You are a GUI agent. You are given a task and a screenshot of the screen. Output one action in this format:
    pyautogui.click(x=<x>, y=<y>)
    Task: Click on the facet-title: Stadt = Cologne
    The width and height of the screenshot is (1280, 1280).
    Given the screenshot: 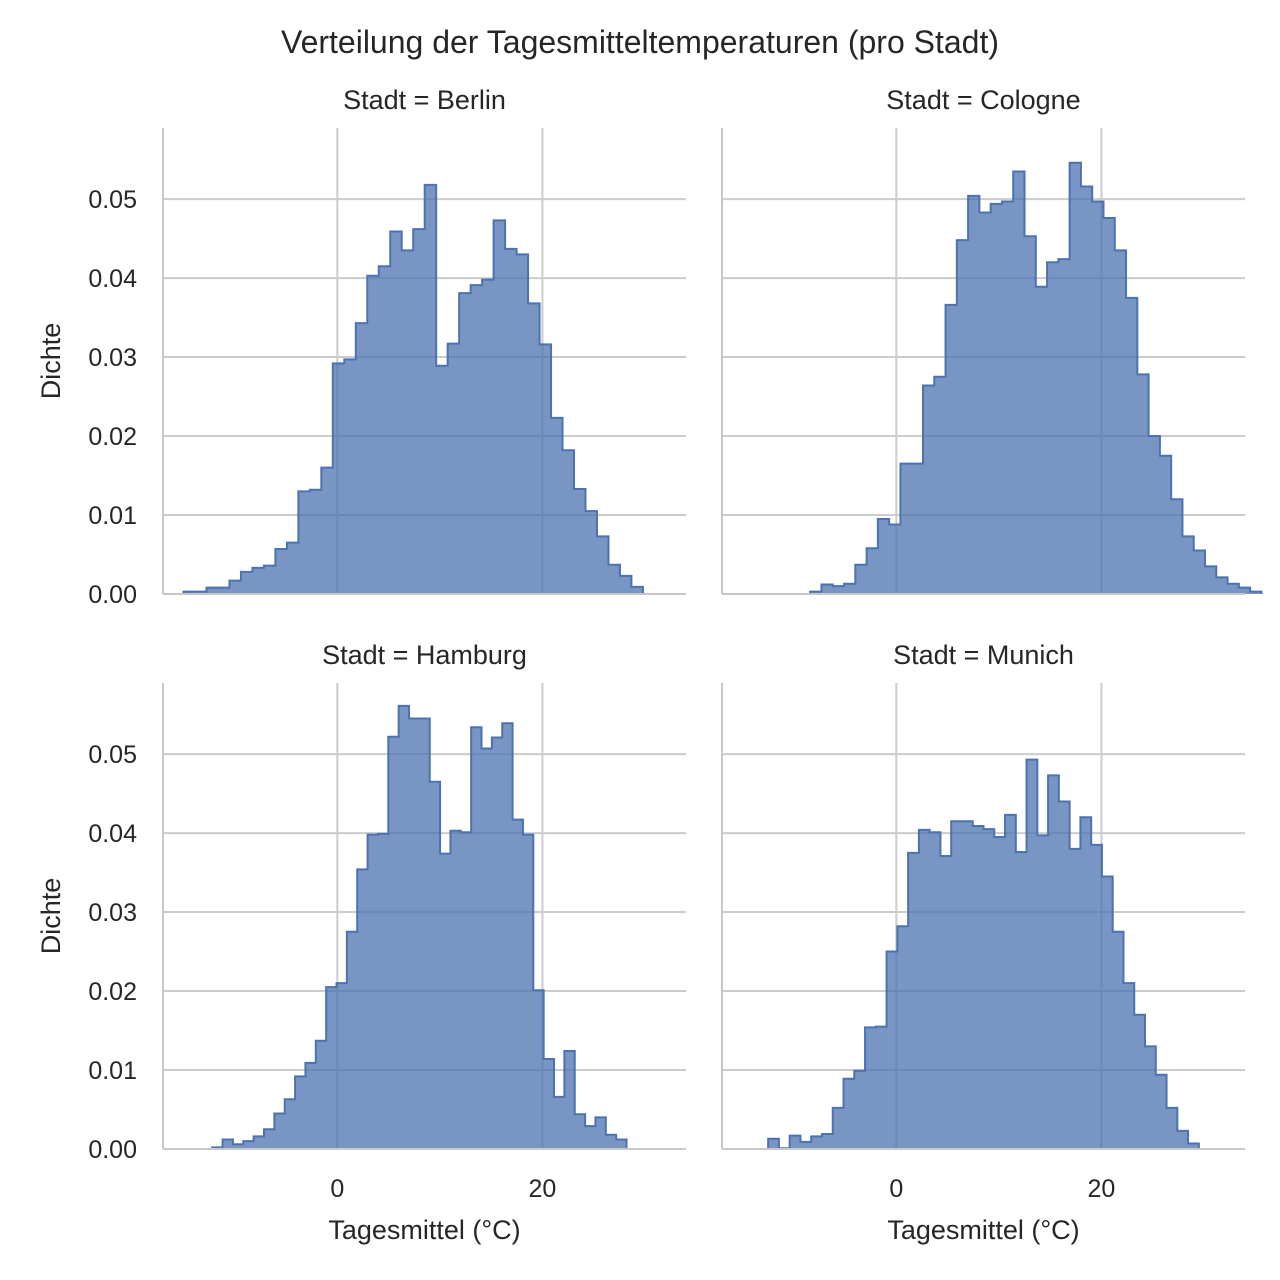 What is the action you would take?
    pyautogui.click(x=983, y=100)
    